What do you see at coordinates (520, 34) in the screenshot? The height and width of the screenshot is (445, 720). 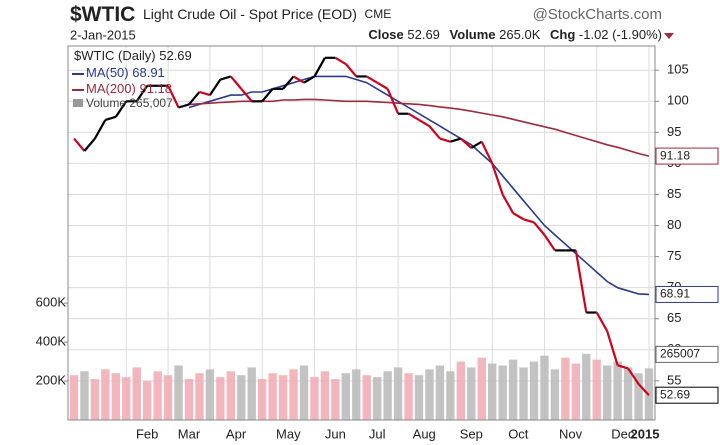 I see `volume-value: 265.0K` at bounding box center [520, 34].